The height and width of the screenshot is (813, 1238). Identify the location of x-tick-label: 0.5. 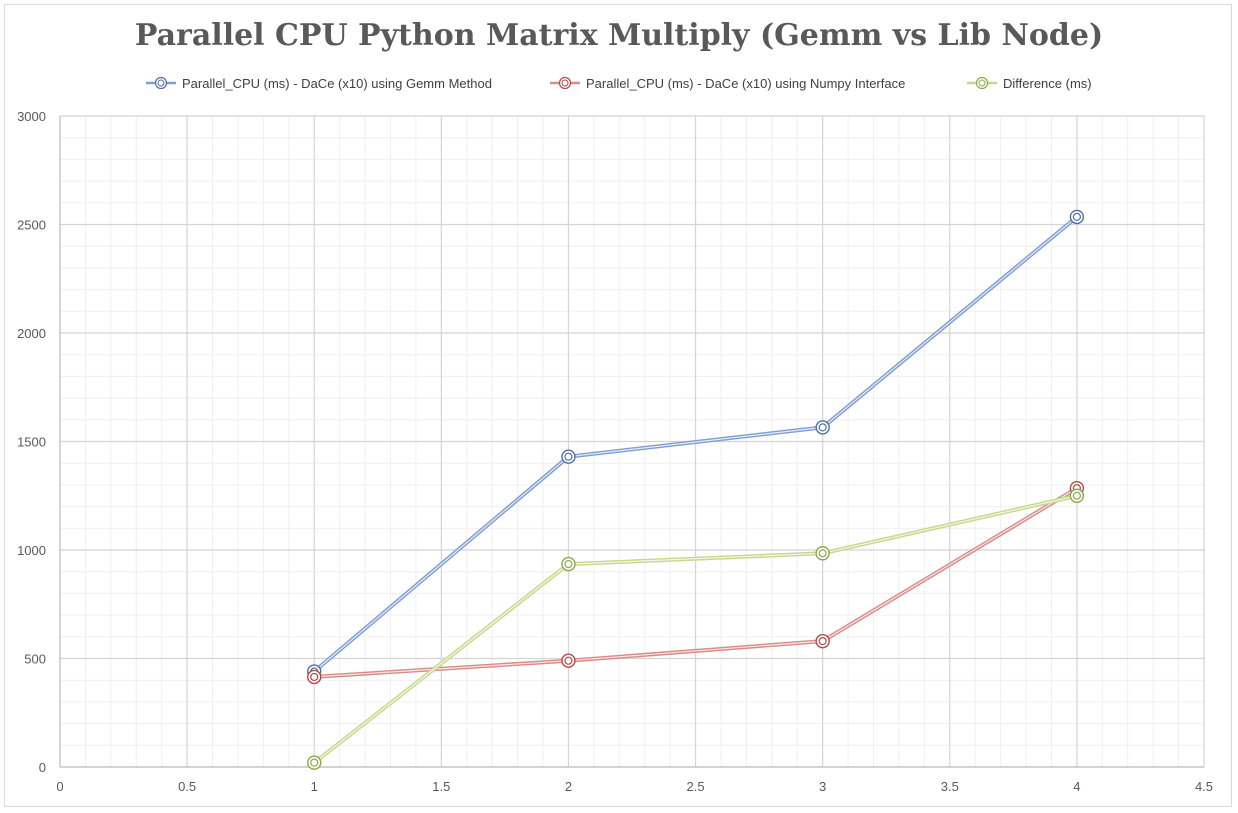
(187, 786).